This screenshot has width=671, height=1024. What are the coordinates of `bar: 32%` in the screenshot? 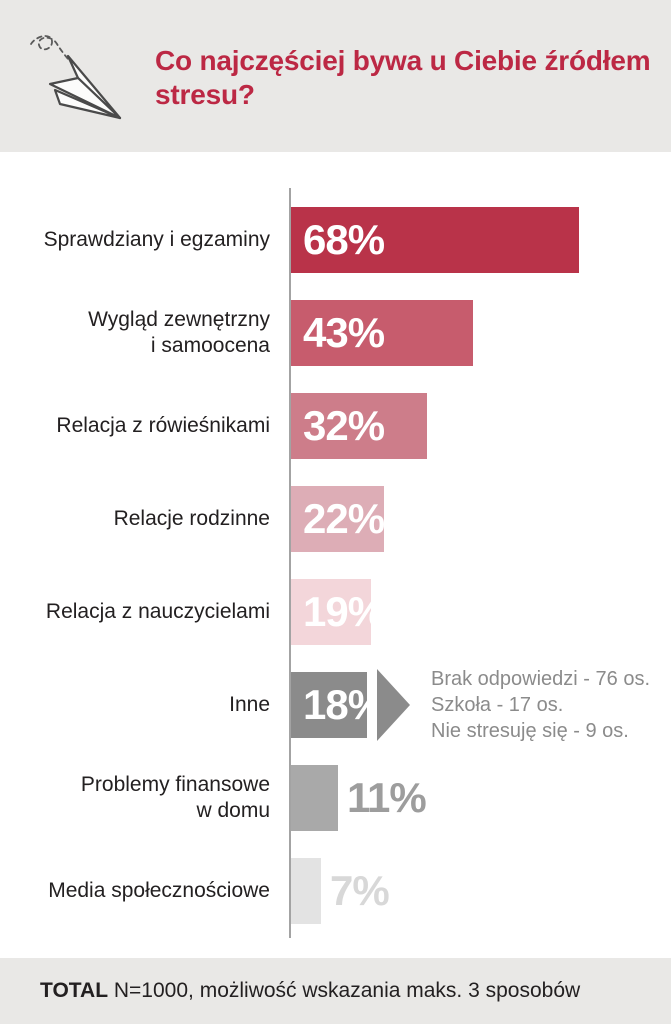 It's located at (359, 426).